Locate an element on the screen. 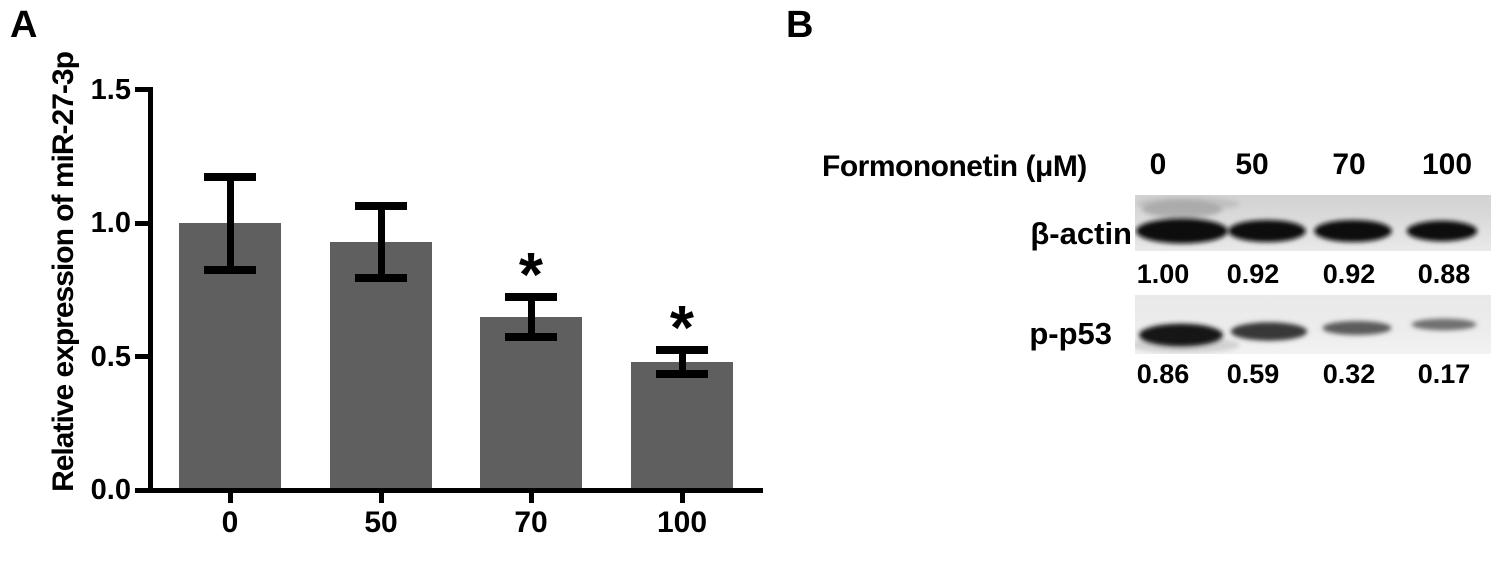 Image resolution: width=1494 pixels, height=562 pixels. dose-header-70: 70 is located at coordinates (1349, 164).